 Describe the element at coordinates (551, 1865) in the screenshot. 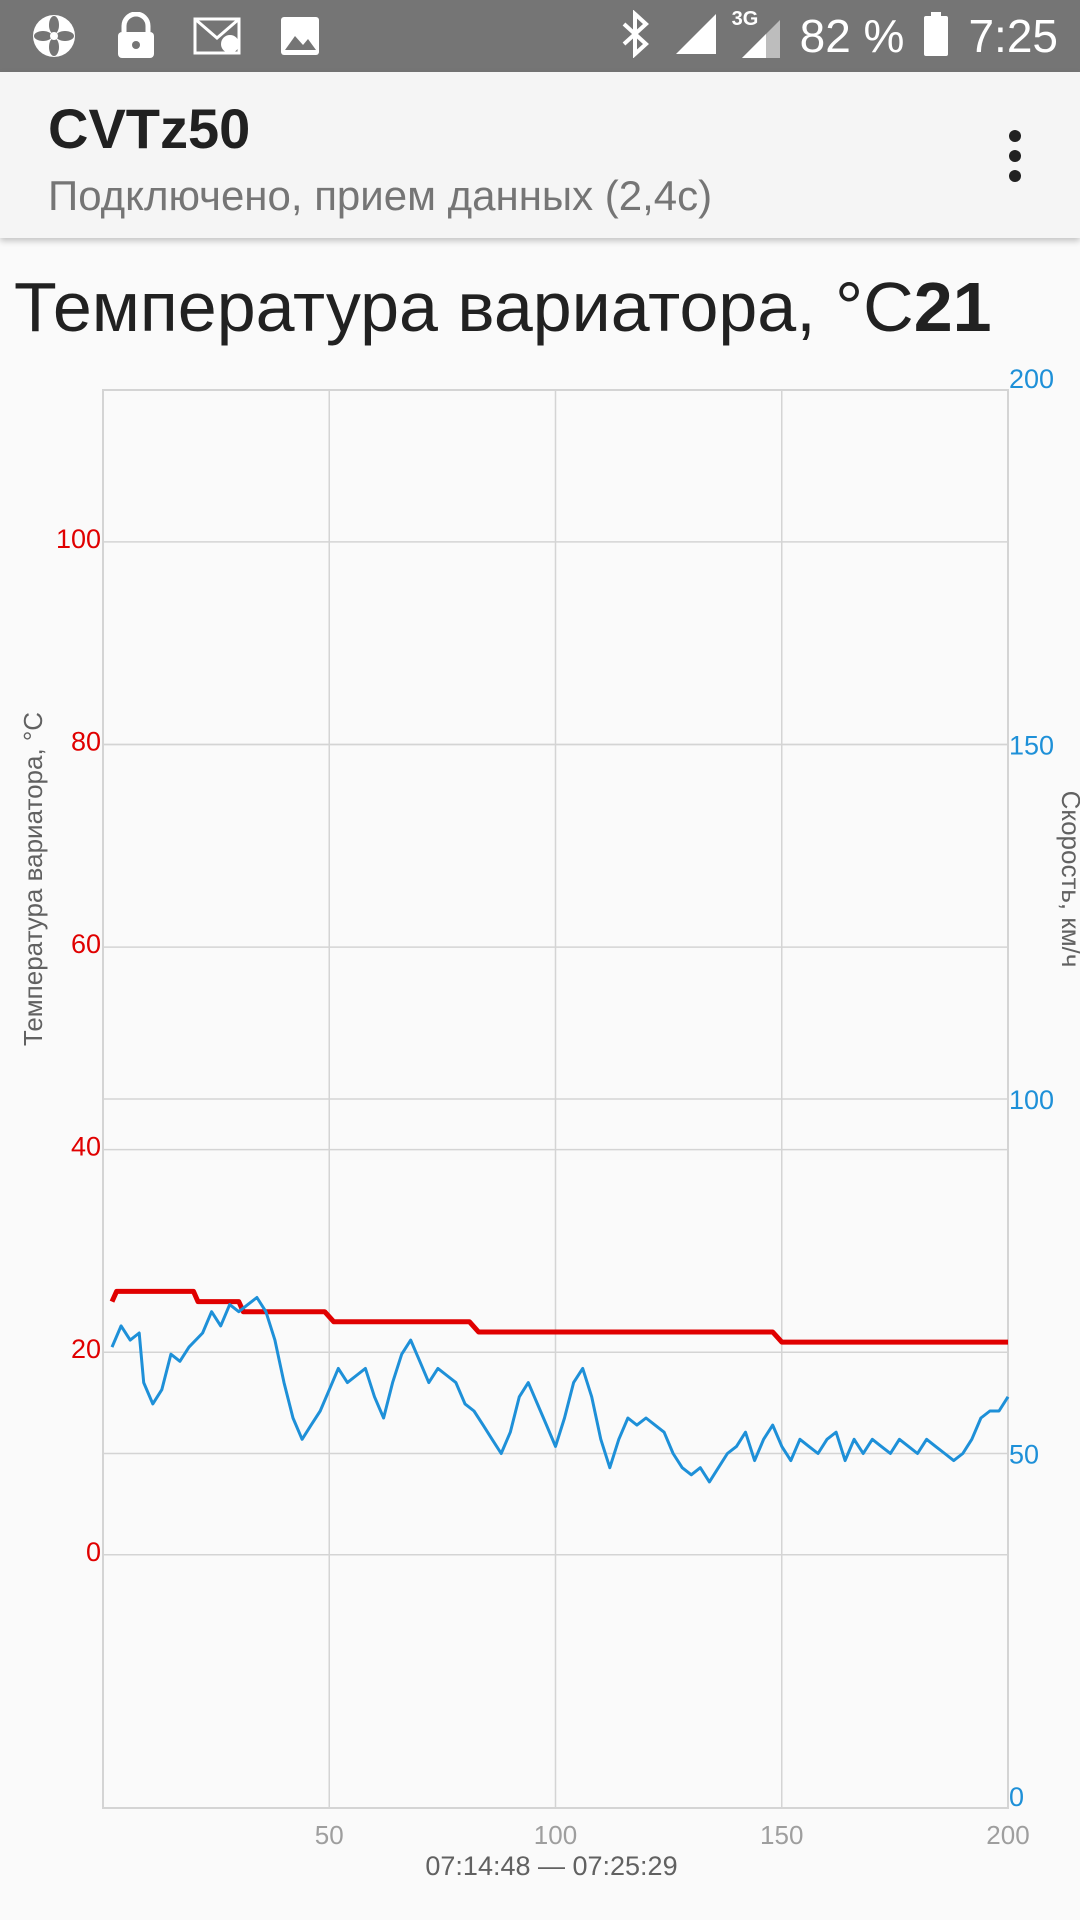

I see `time-range-label: 07:14:48 — 07:25:29` at that location.